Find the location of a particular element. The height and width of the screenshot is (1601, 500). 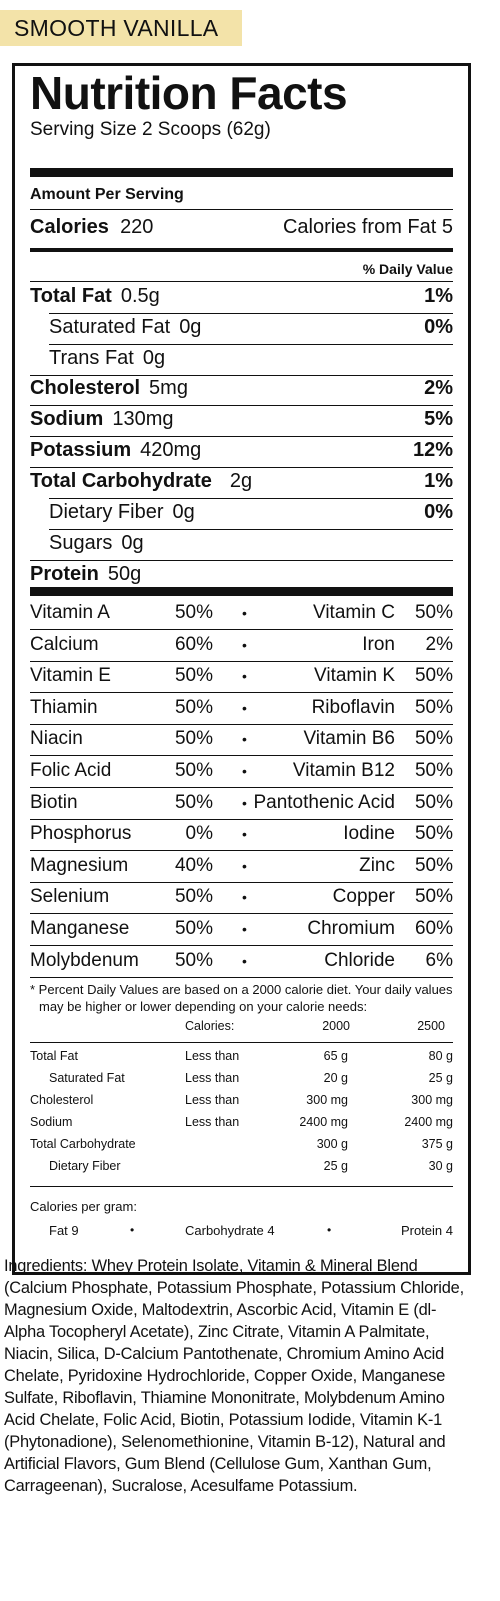

vitamin-name-left: Niacin is located at coordinates (56, 738).